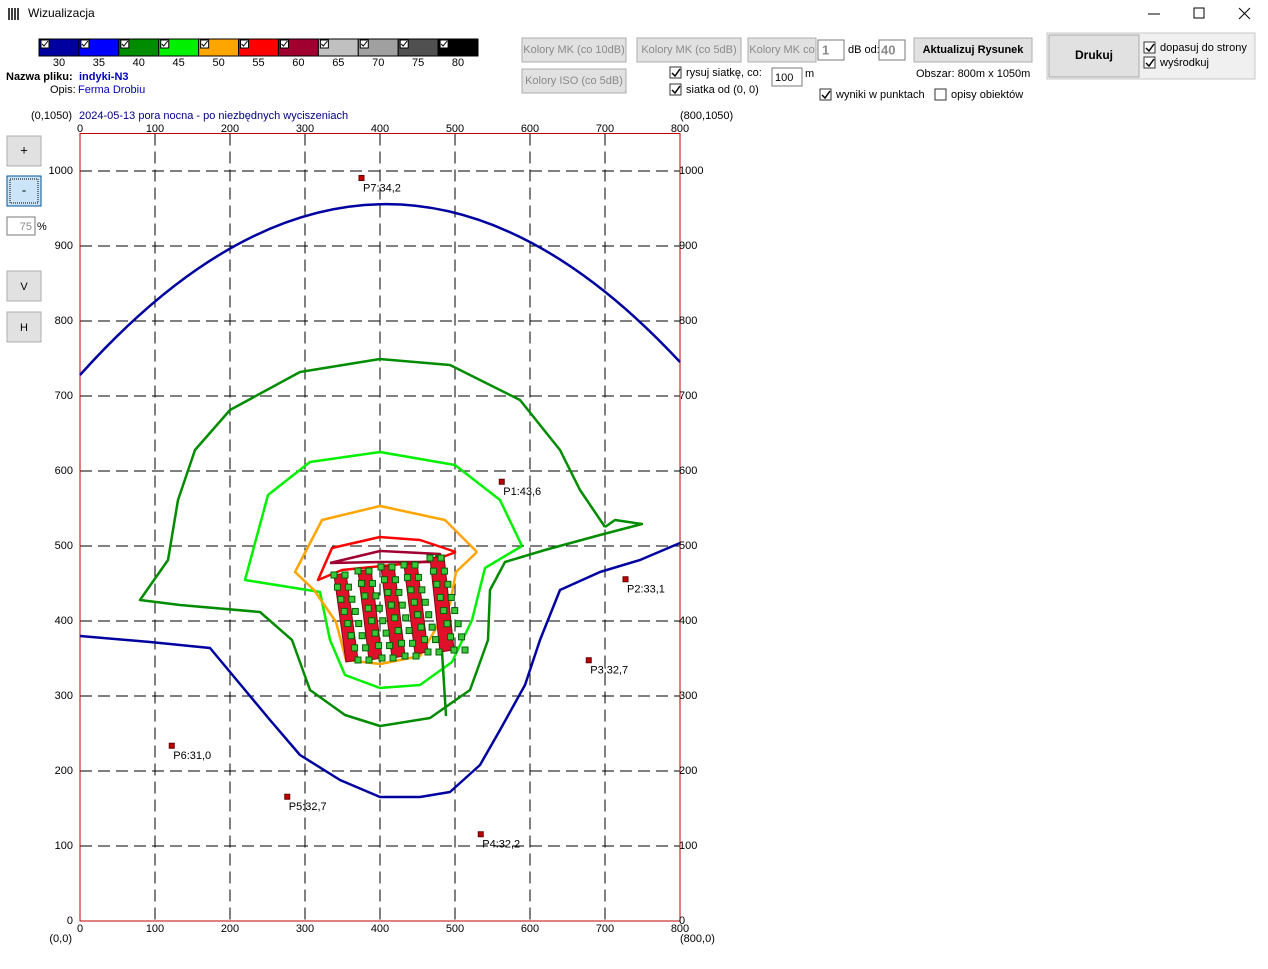 This screenshot has width=1268, height=969. What do you see at coordinates (688, 246) in the screenshot?
I see `y-tick-label: 900` at bounding box center [688, 246].